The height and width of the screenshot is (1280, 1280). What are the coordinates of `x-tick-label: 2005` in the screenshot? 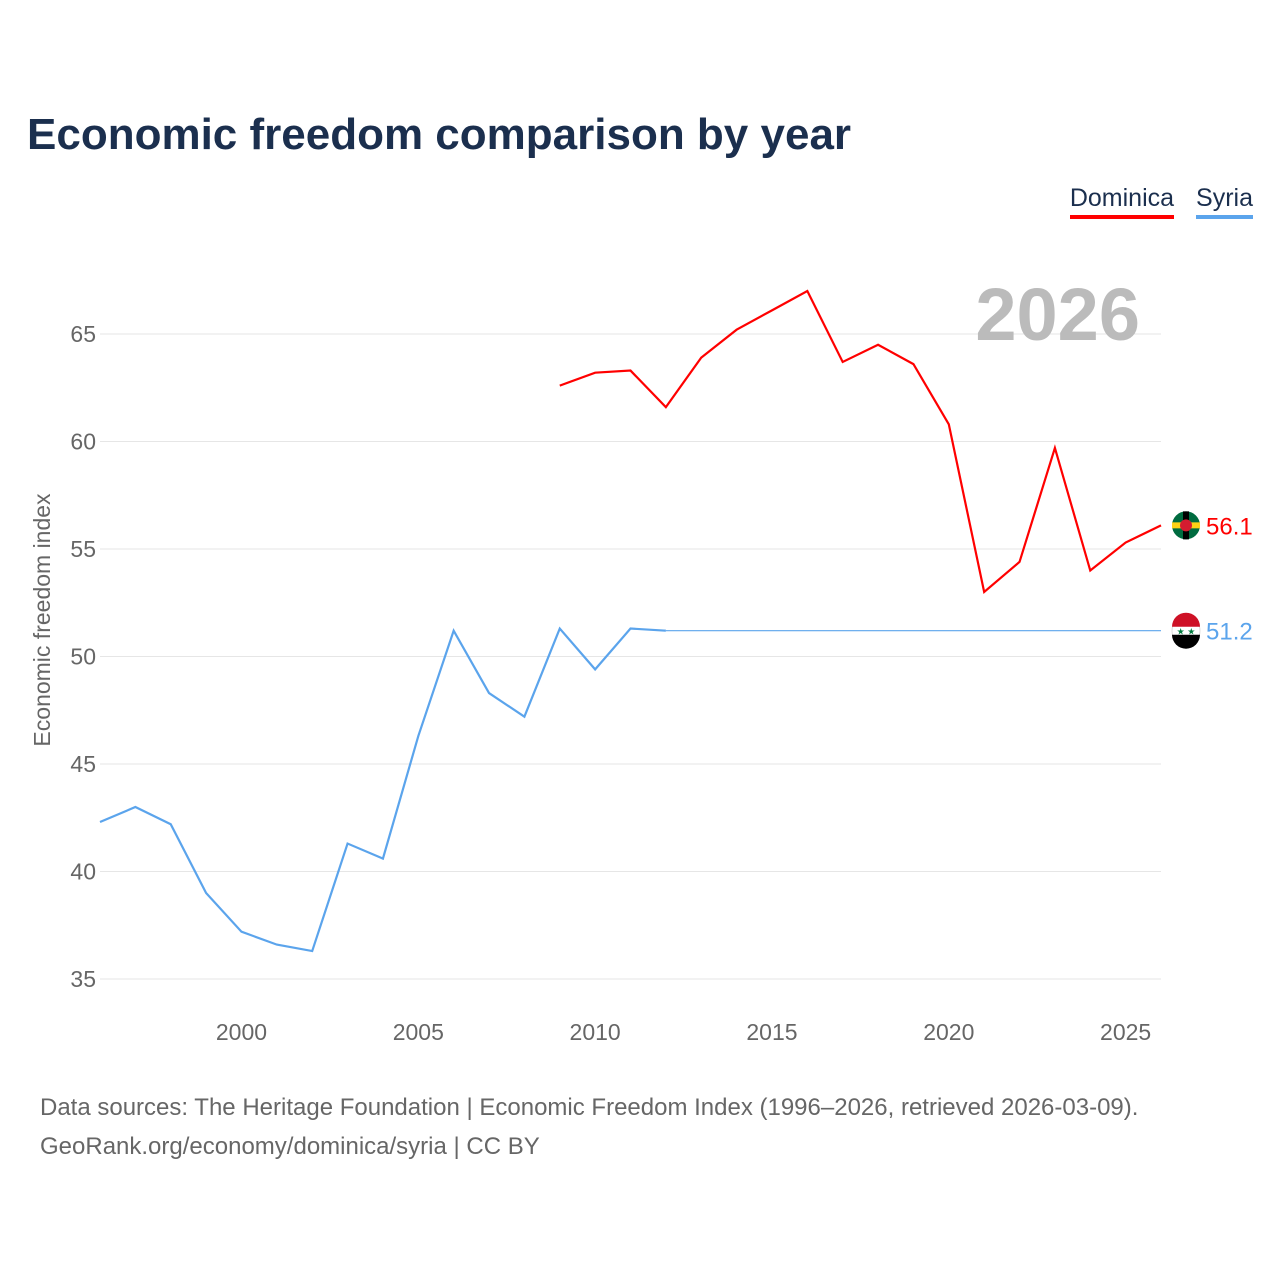 It's located at (418, 1032).